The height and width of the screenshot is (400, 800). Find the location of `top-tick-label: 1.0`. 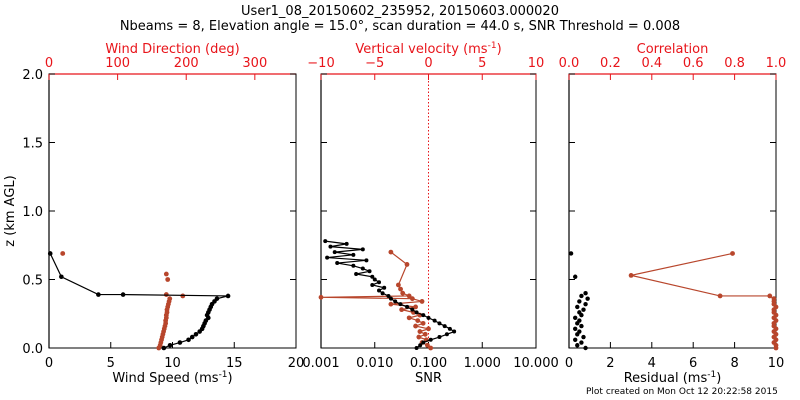

top-tick-label: 1.0 is located at coordinates (776, 63).